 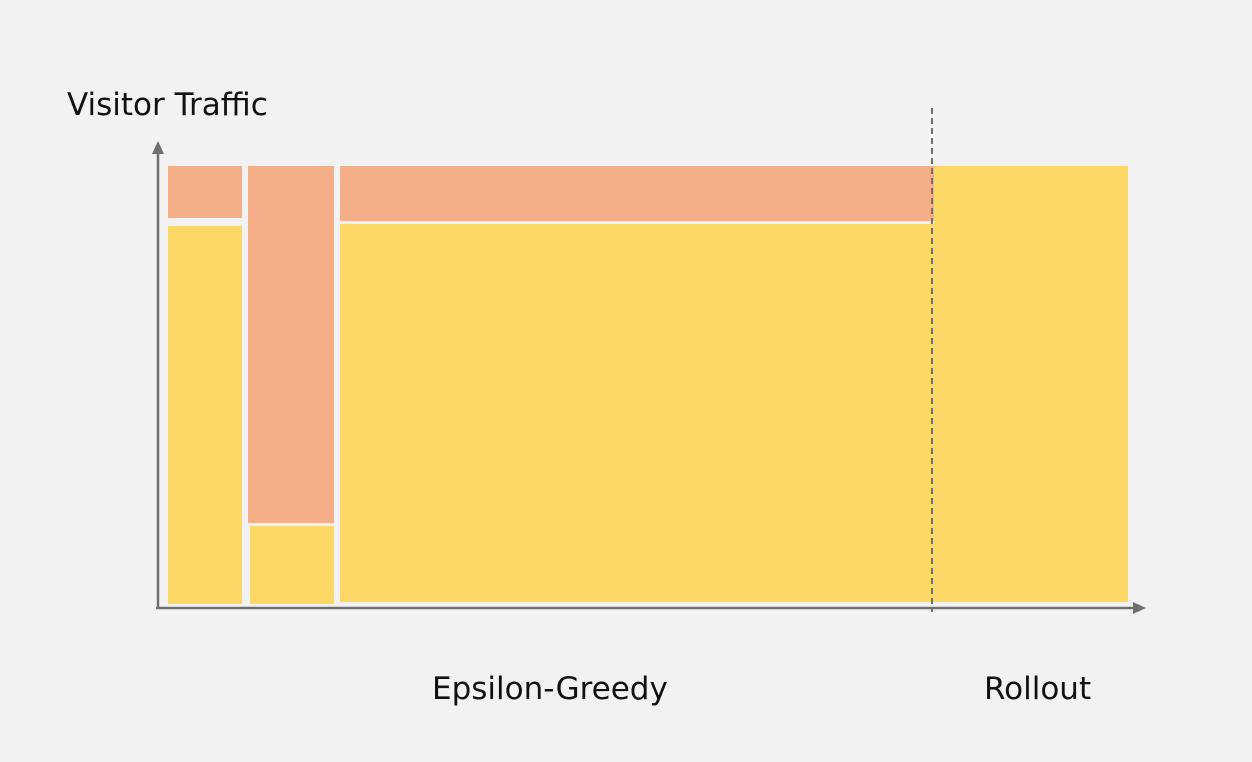 What do you see at coordinates (550, 689) in the screenshot?
I see `phase-label-epsilon-greedy: Epsilon-Greedy` at bounding box center [550, 689].